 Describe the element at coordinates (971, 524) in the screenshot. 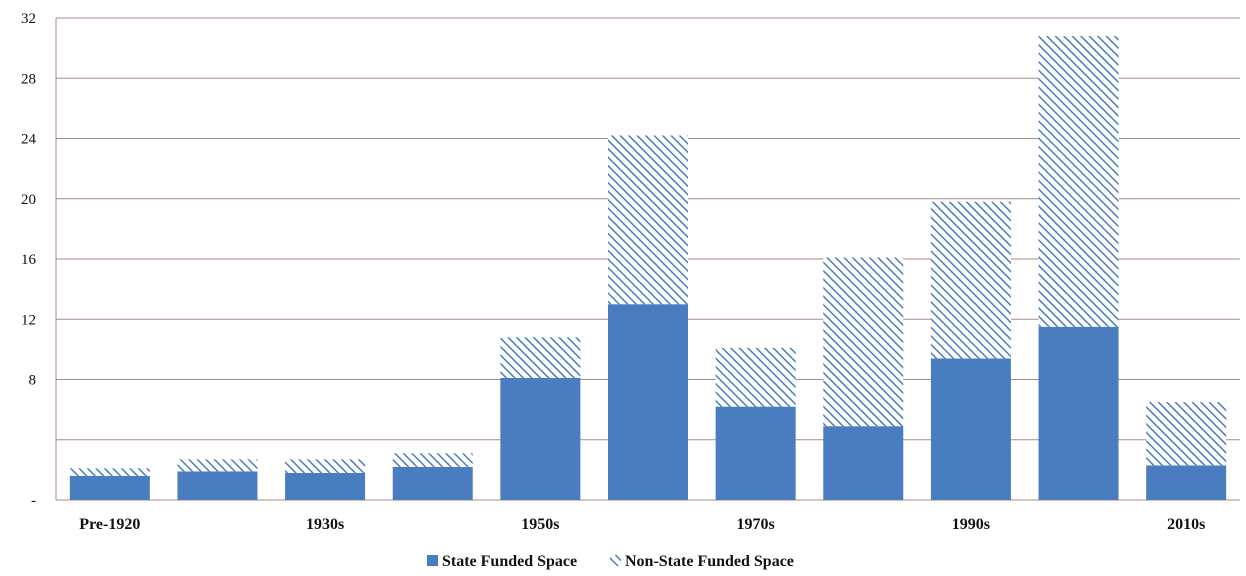

I see `x-tick-label: 1990s` at that location.